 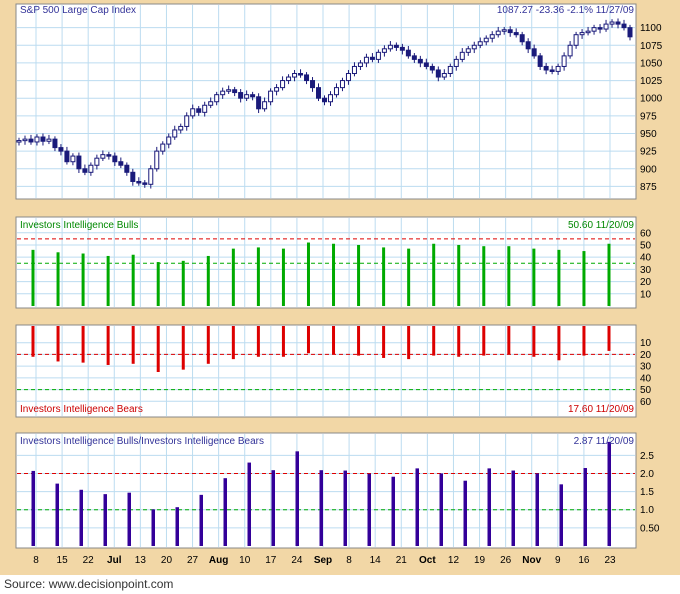 I want to click on ratio-readout: 2.87 11/20/09, so click(x=604, y=441).